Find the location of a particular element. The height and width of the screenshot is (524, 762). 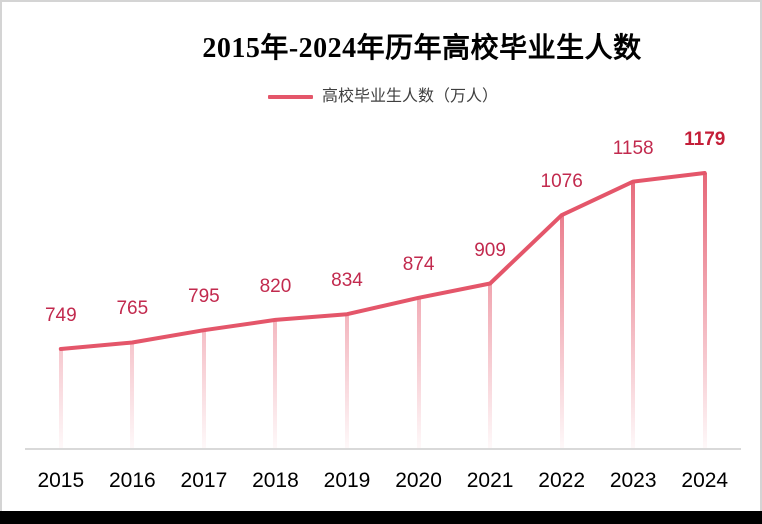

bottom-black-bar is located at coordinates (381, 517).